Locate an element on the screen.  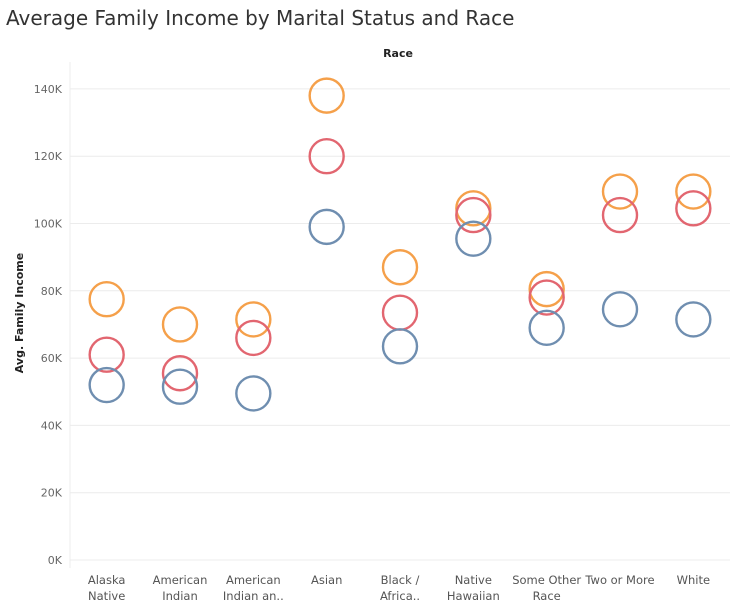
y-tick-label: 80K is located at coordinates (52, 291).